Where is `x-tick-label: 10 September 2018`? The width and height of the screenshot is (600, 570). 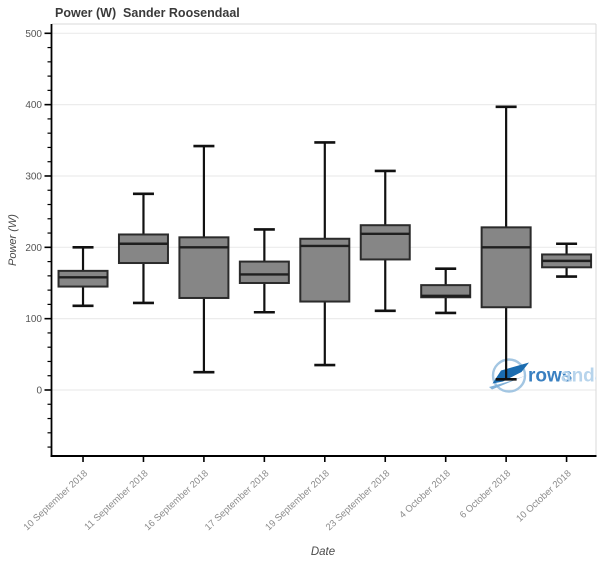 x-tick-label: 10 September 2018 is located at coordinates (56, 500).